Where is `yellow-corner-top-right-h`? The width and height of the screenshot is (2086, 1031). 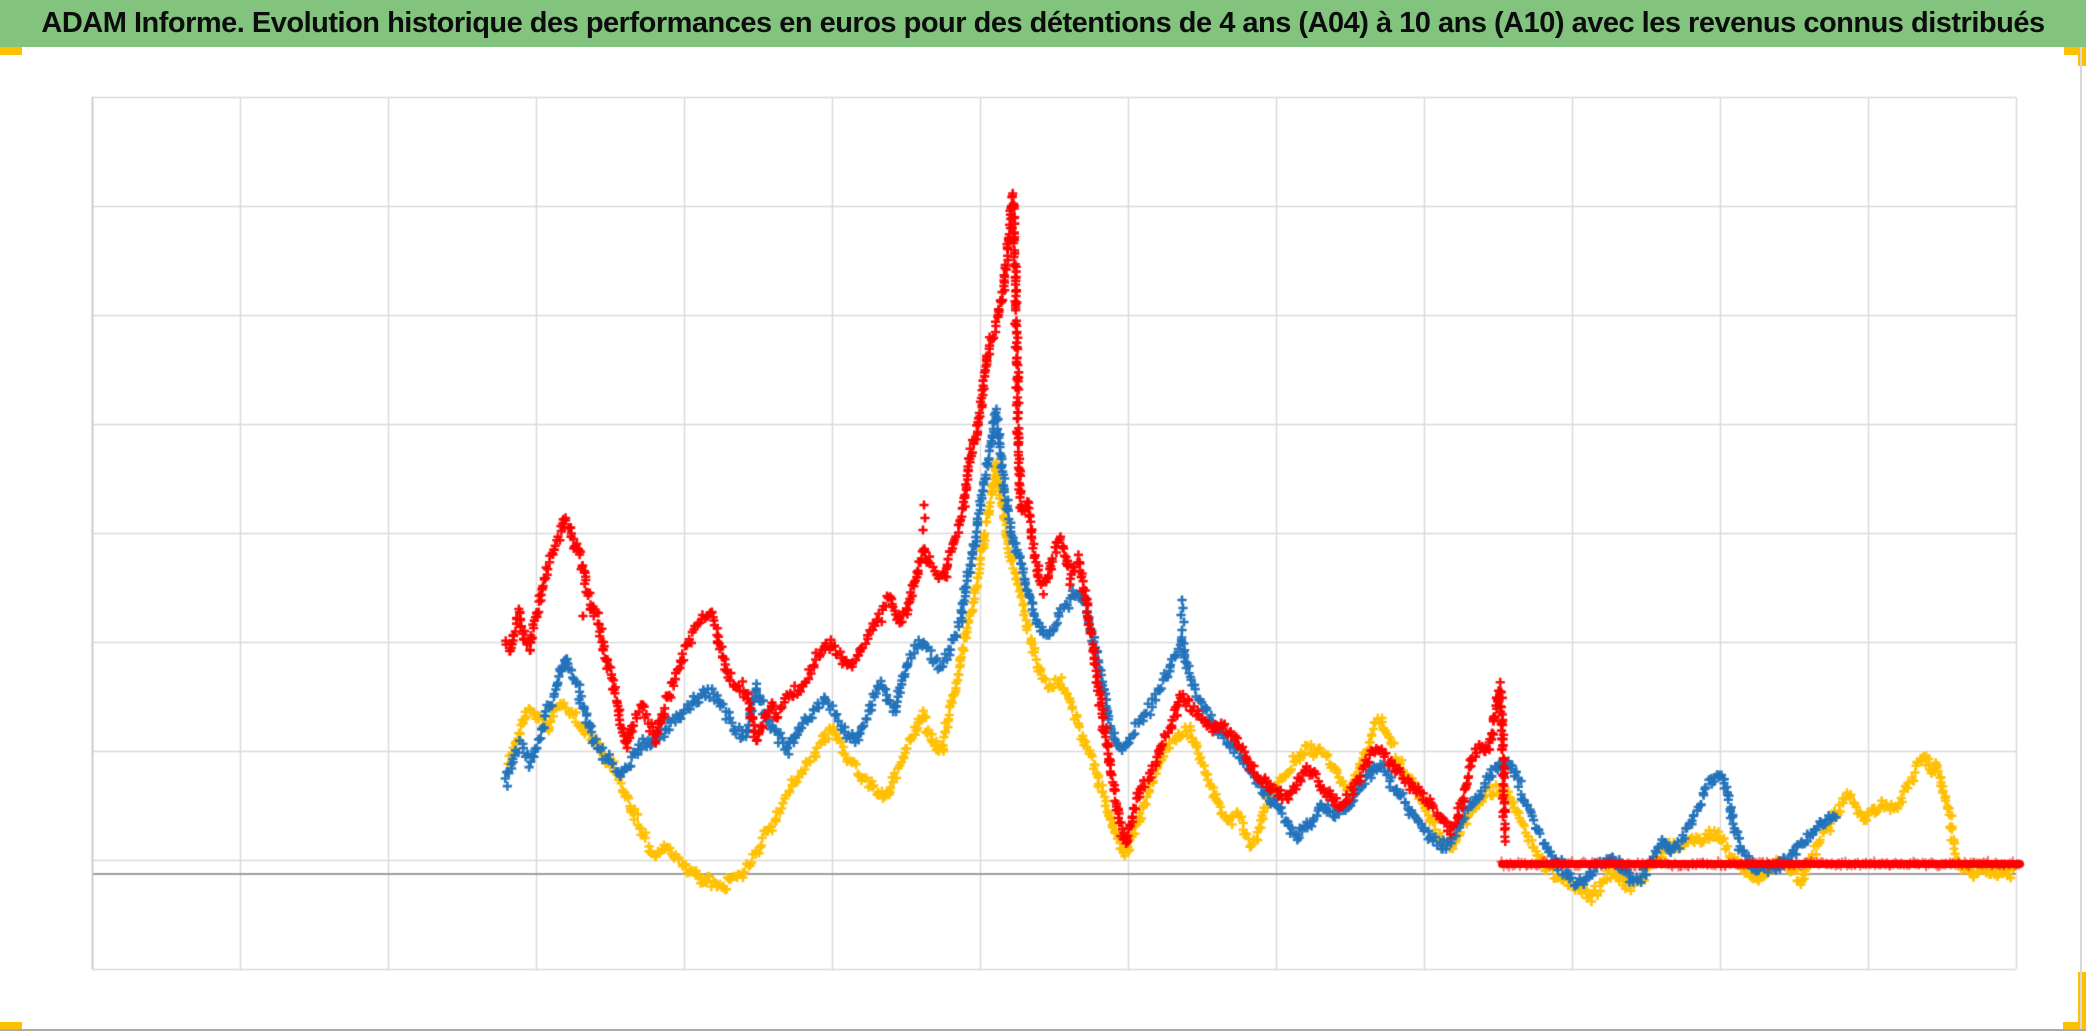 yellow-corner-top-right-h is located at coordinates (2075, 51).